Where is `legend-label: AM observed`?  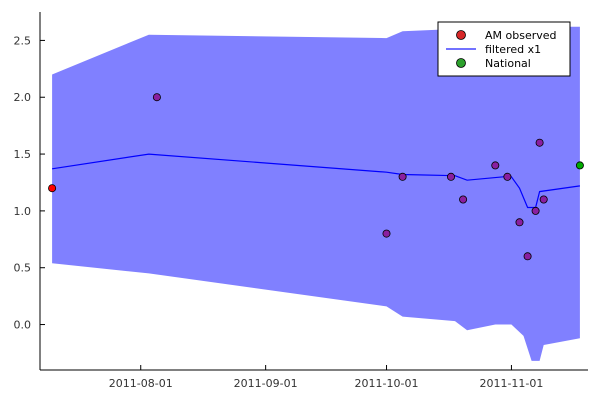
legend-label: AM observed is located at coordinates (521, 35).